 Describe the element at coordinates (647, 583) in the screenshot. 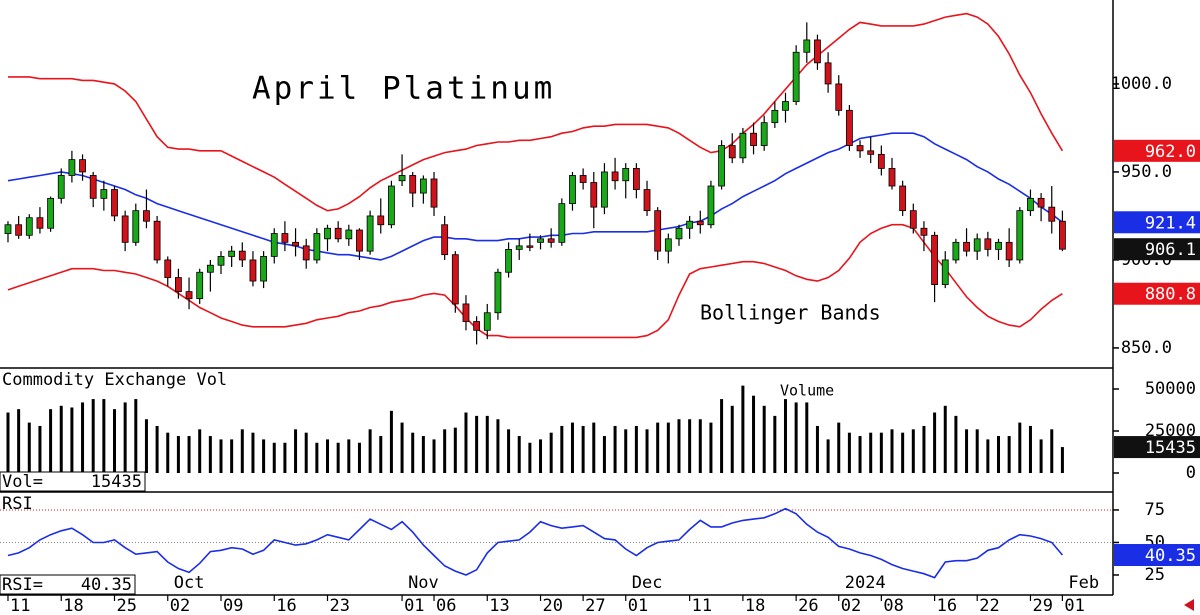

I see `month-label: Dec` at that location.